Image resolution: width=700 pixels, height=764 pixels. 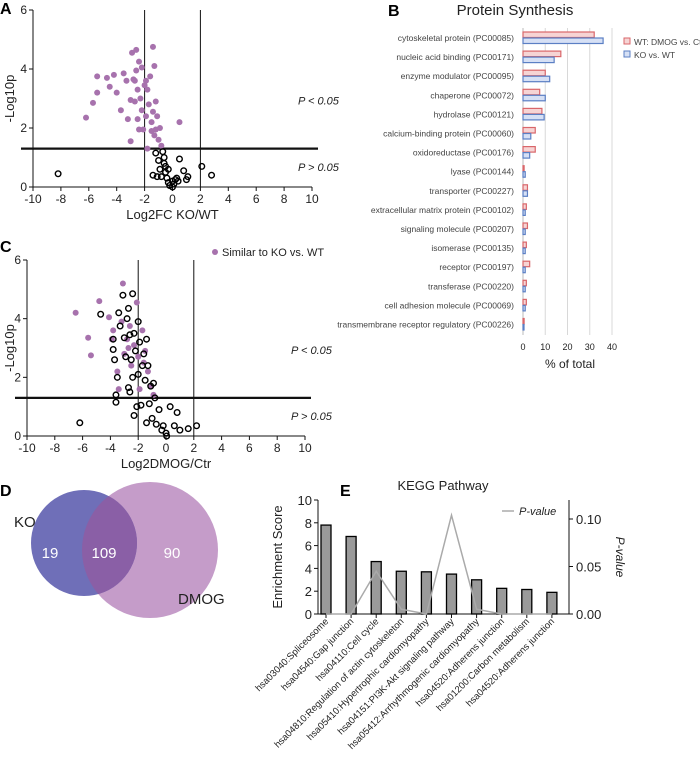 I want to click on chart-title: Protein Synthesis, so click(x=515, y=10).